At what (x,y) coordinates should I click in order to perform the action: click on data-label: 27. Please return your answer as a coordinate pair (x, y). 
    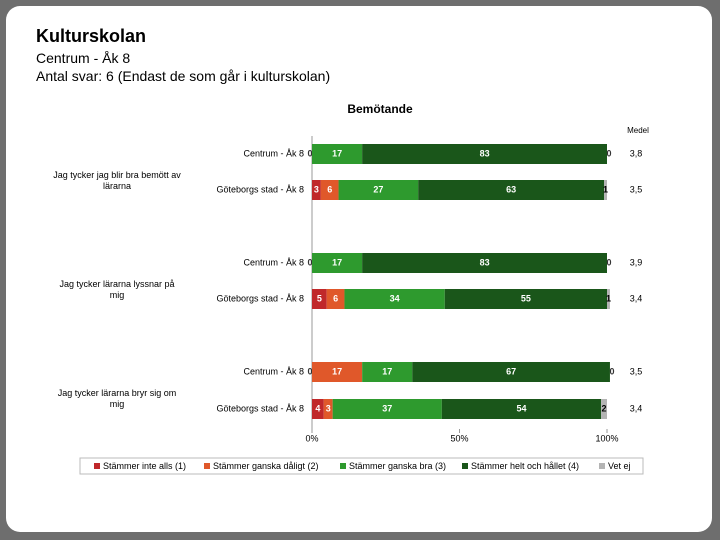
    Looking at the image, I should click on (378, 189).